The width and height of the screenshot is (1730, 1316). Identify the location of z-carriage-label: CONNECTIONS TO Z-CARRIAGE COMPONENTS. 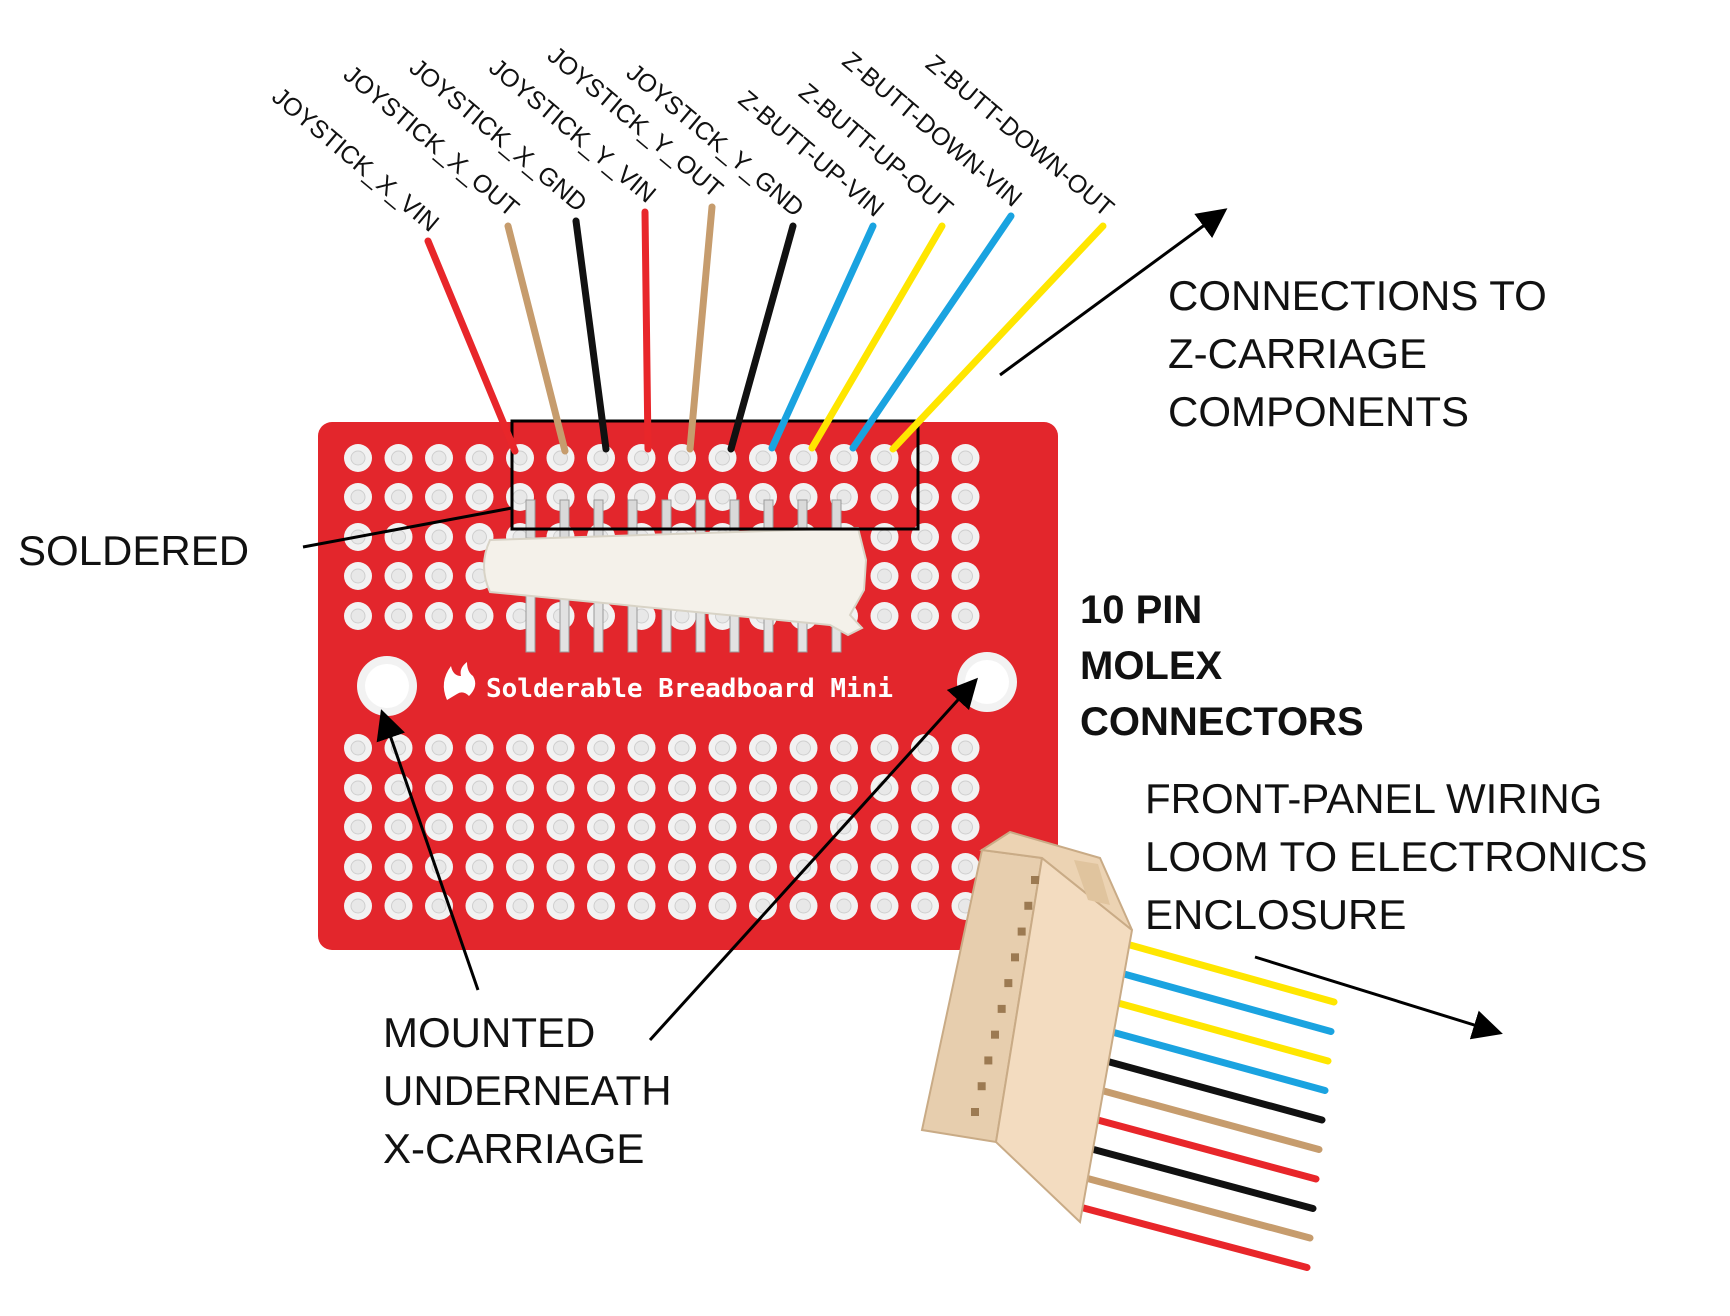
(1357, 353).